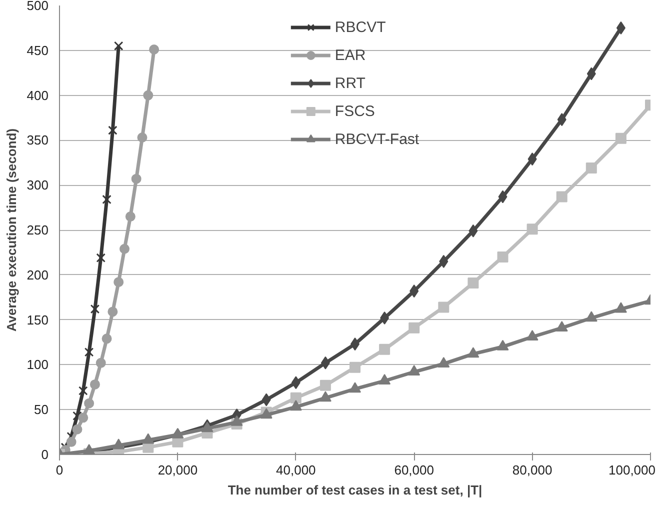 The height and width of the screenshot is (505, 659). Describe the element at coordinates (41, 410) in the screenshot. I see `y-tick-label: 50` at that location.